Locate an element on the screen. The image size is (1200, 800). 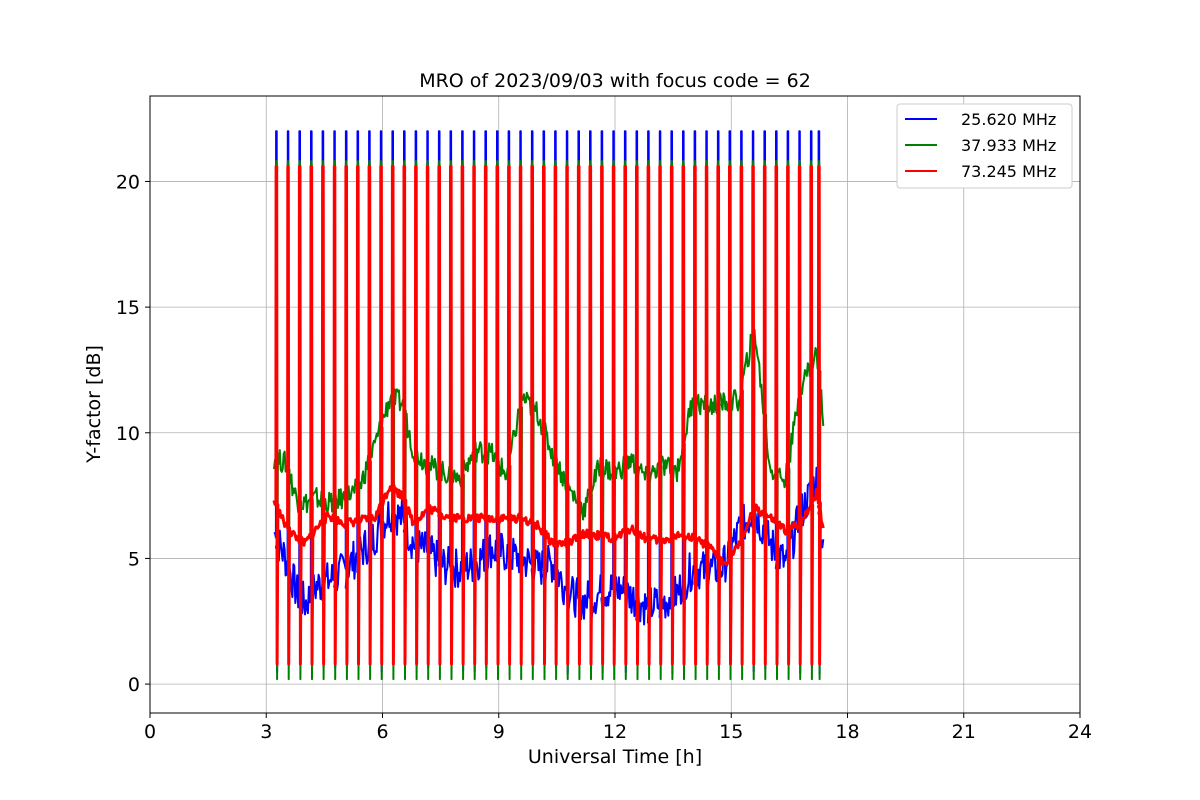
x-tick-label: 12 is located at coordinates (615, 732).